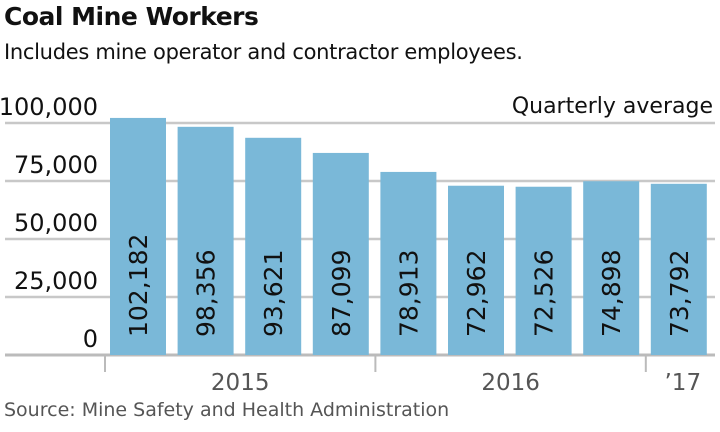 This screenshot has height=432, width=720. Describe the element at coordinates (138, 285) in the screenshot. I see `bar-data-label: 102,182` at that location.